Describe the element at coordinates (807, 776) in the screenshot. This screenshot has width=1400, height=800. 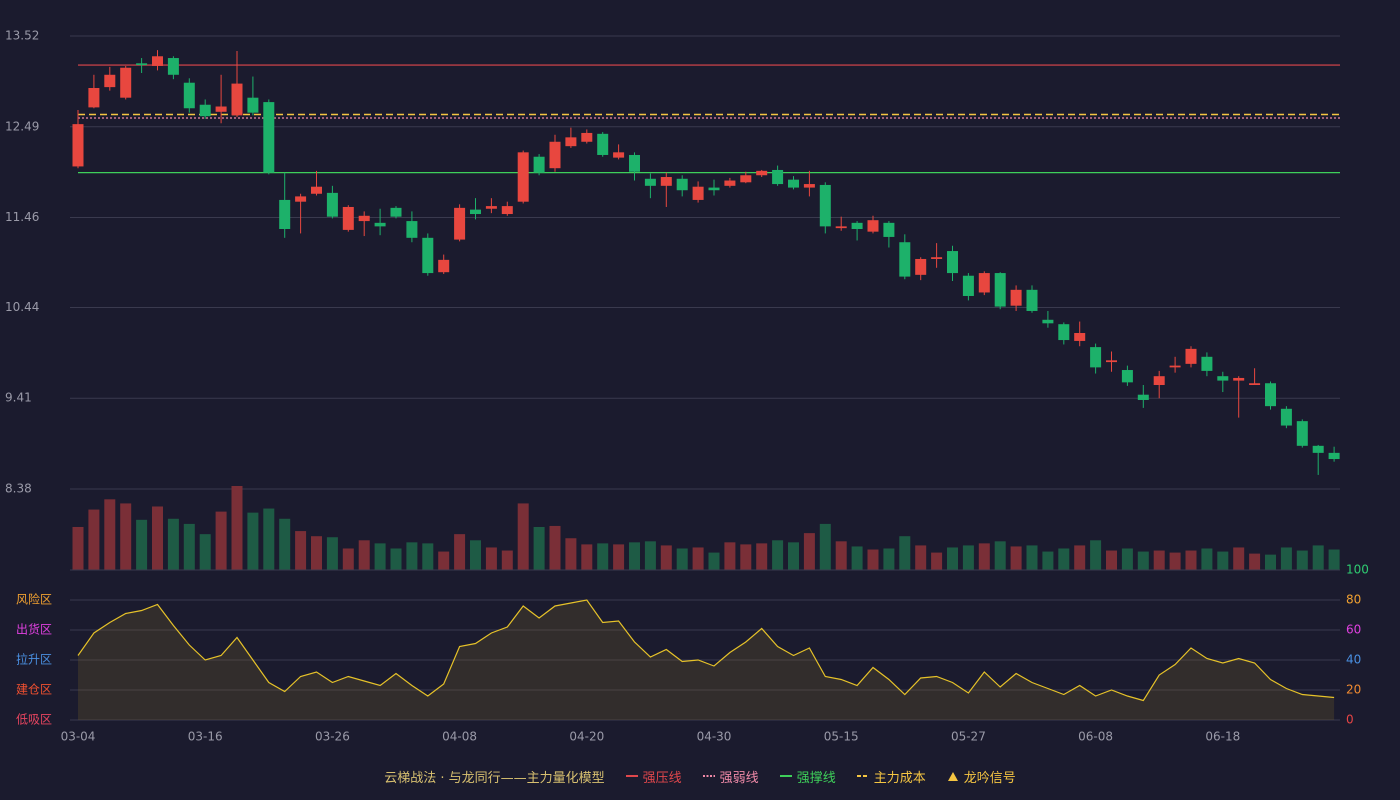
I see `legend-item: 强撑线` at that location.